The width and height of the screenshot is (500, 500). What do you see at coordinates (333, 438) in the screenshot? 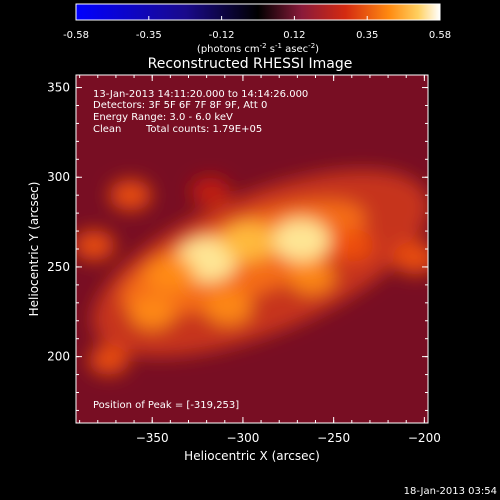
I see `x-tick-label: −250` at bounding box center [333, 438].